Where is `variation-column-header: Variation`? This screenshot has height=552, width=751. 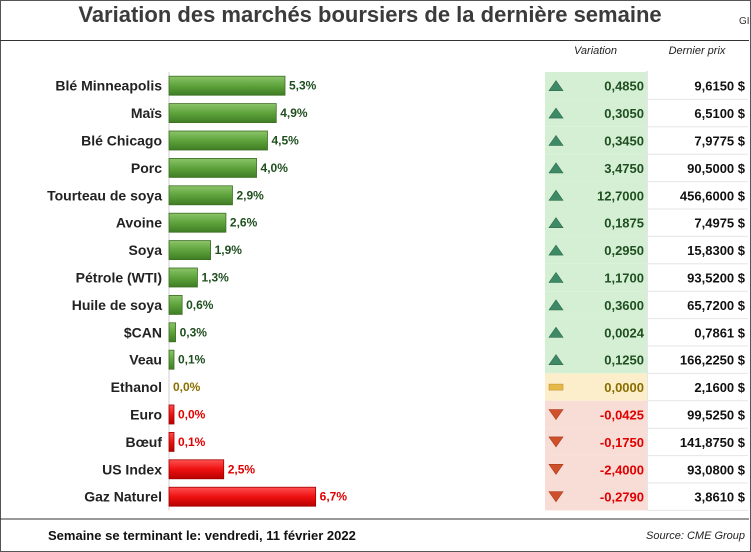
variation-column-header: Variation is located at coordinates (595, 51).